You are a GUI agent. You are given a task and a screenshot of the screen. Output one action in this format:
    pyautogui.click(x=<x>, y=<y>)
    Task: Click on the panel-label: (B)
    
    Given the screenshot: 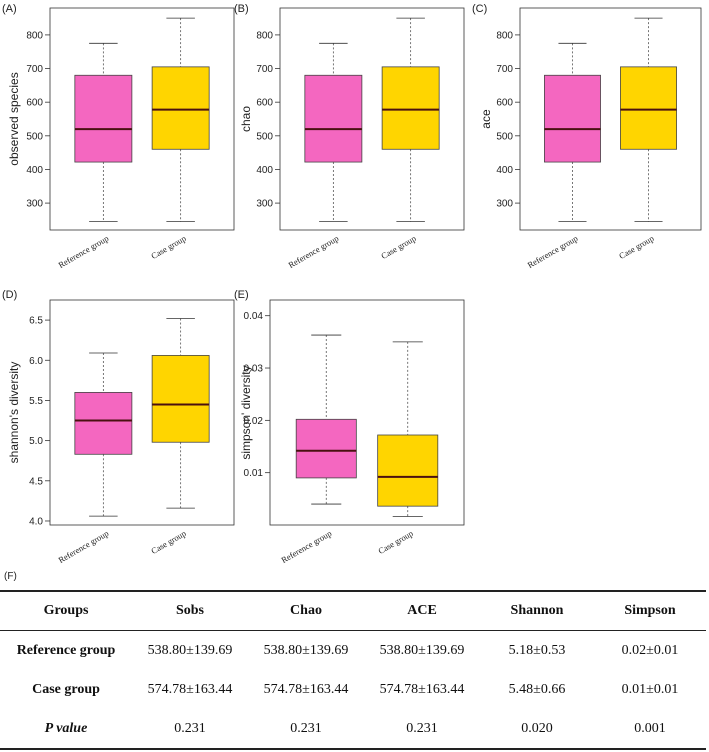 What is the action you would take?
    pyautogui.click(x=241, y=9)
    